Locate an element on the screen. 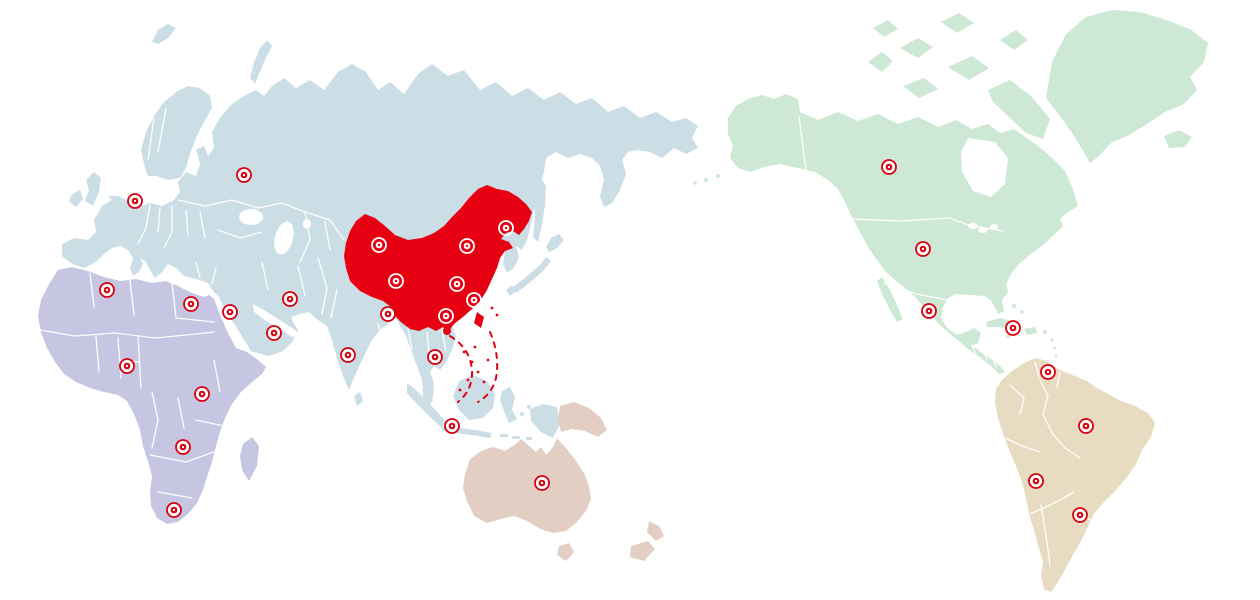  nine-dash-east-arc is located at coordinates (488, 367).